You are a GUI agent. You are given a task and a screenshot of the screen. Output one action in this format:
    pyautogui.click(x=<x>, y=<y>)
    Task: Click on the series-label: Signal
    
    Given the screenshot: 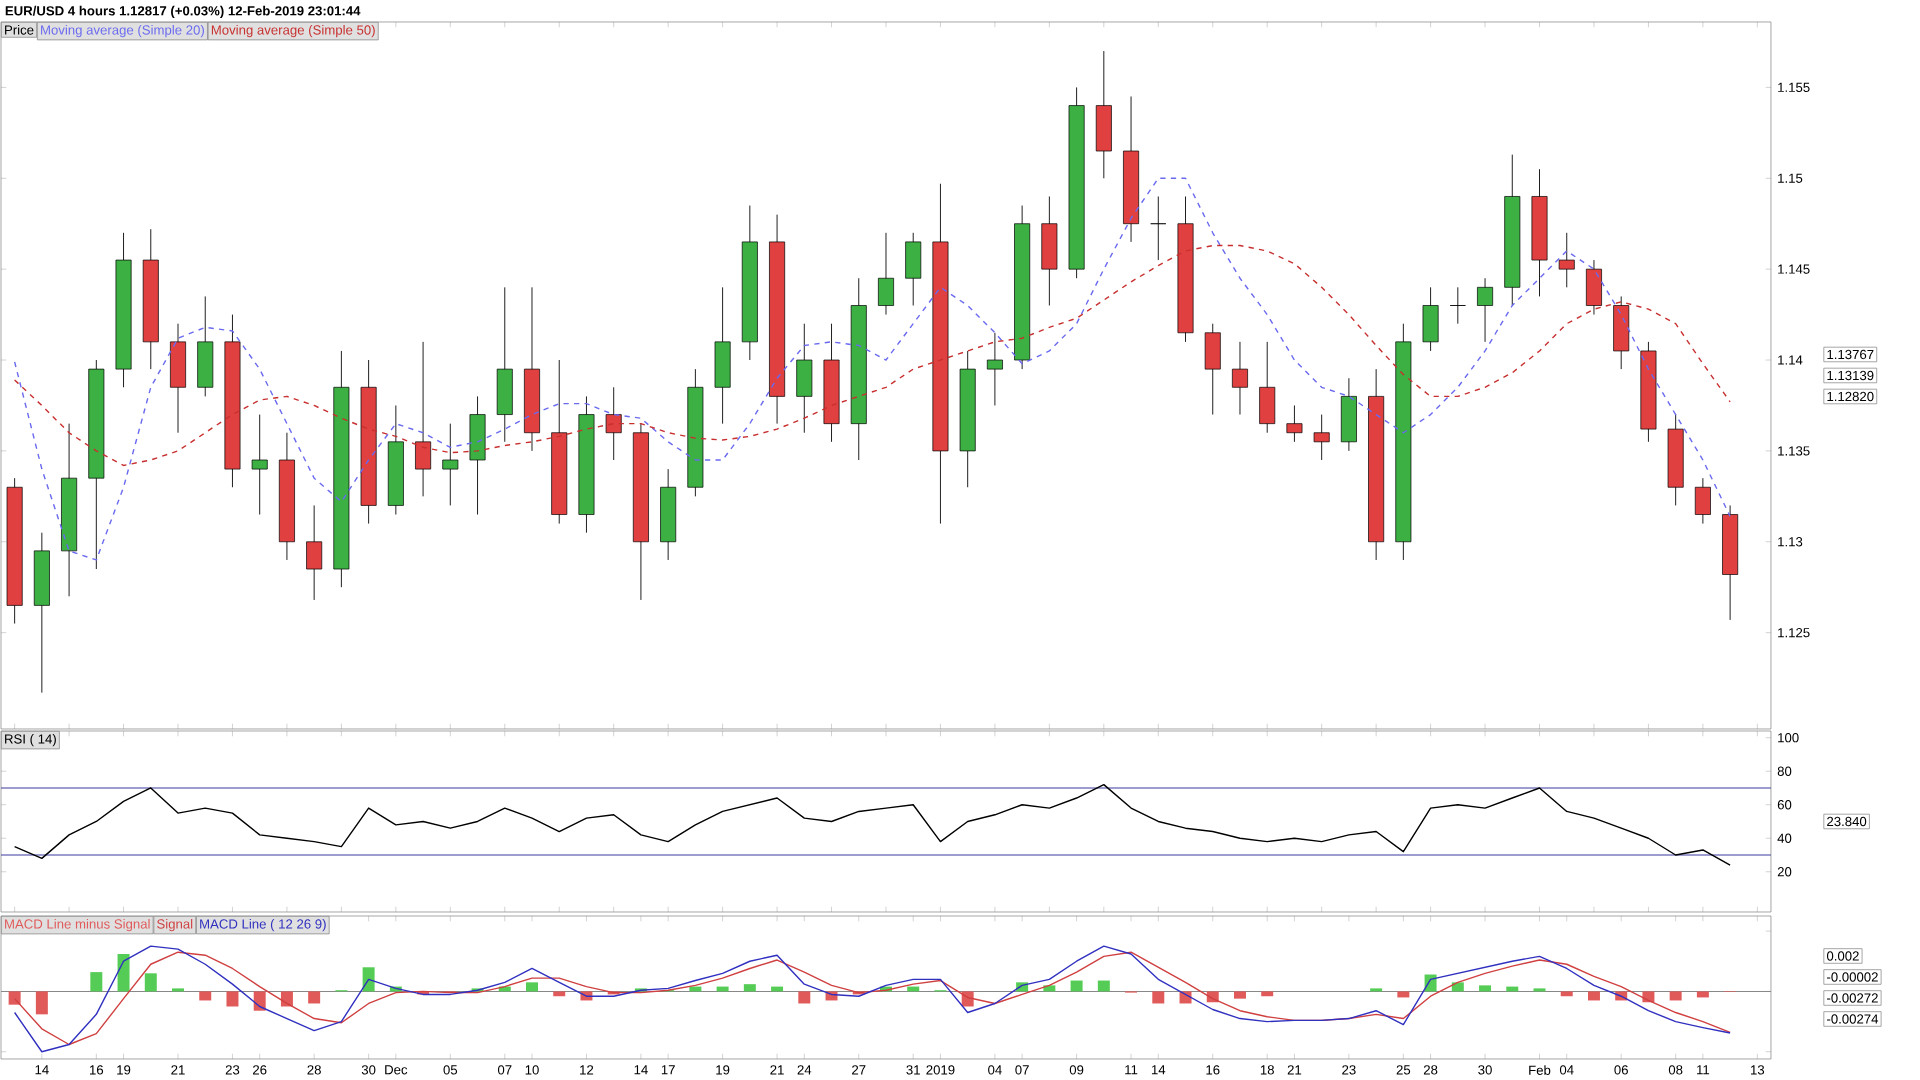 What is the action you would take?
    pyautogui.click(x=175, y=925)
    